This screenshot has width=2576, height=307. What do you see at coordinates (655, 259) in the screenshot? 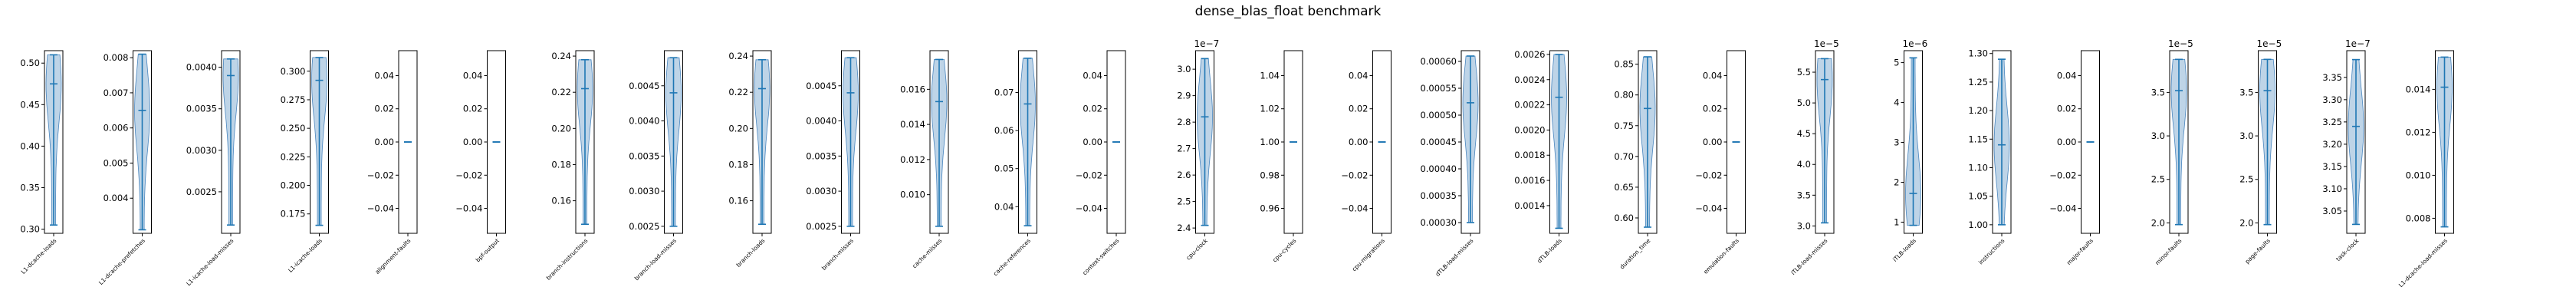
I see `x-tick-label: branch-load-misses` at bounding box center [655, 259].